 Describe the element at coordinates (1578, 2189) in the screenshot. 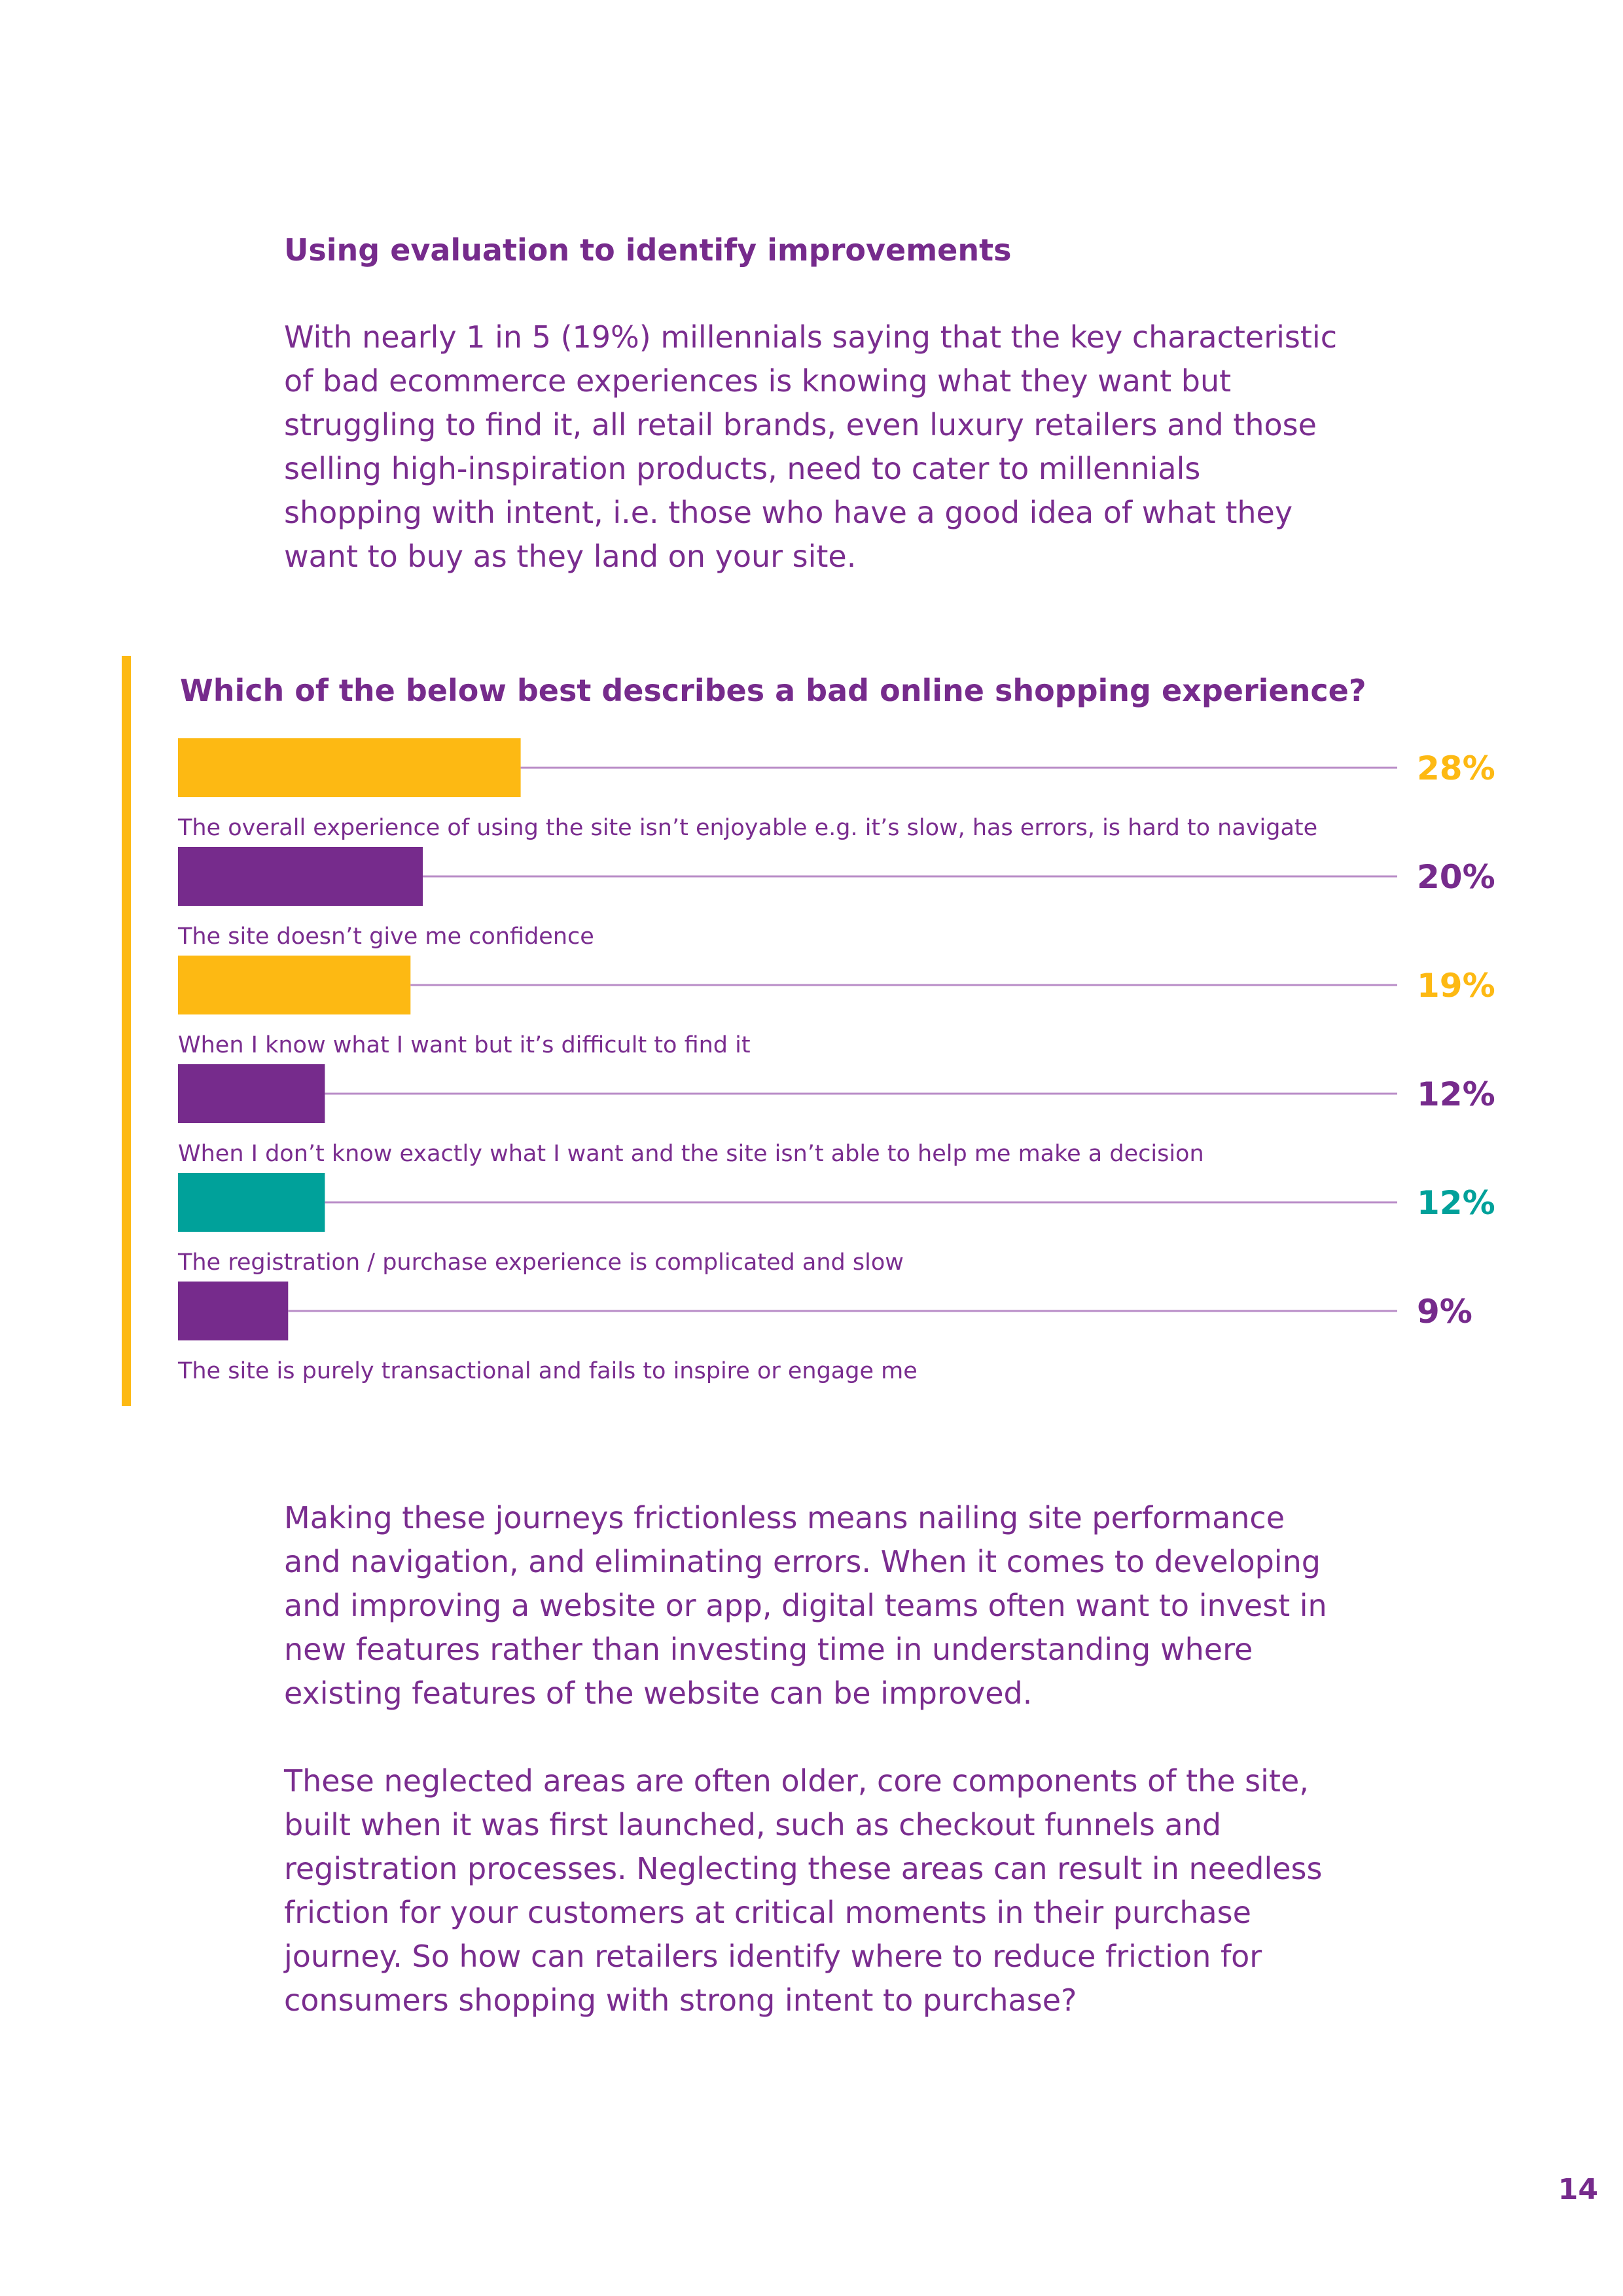

I see `page-number: 14` at that location.